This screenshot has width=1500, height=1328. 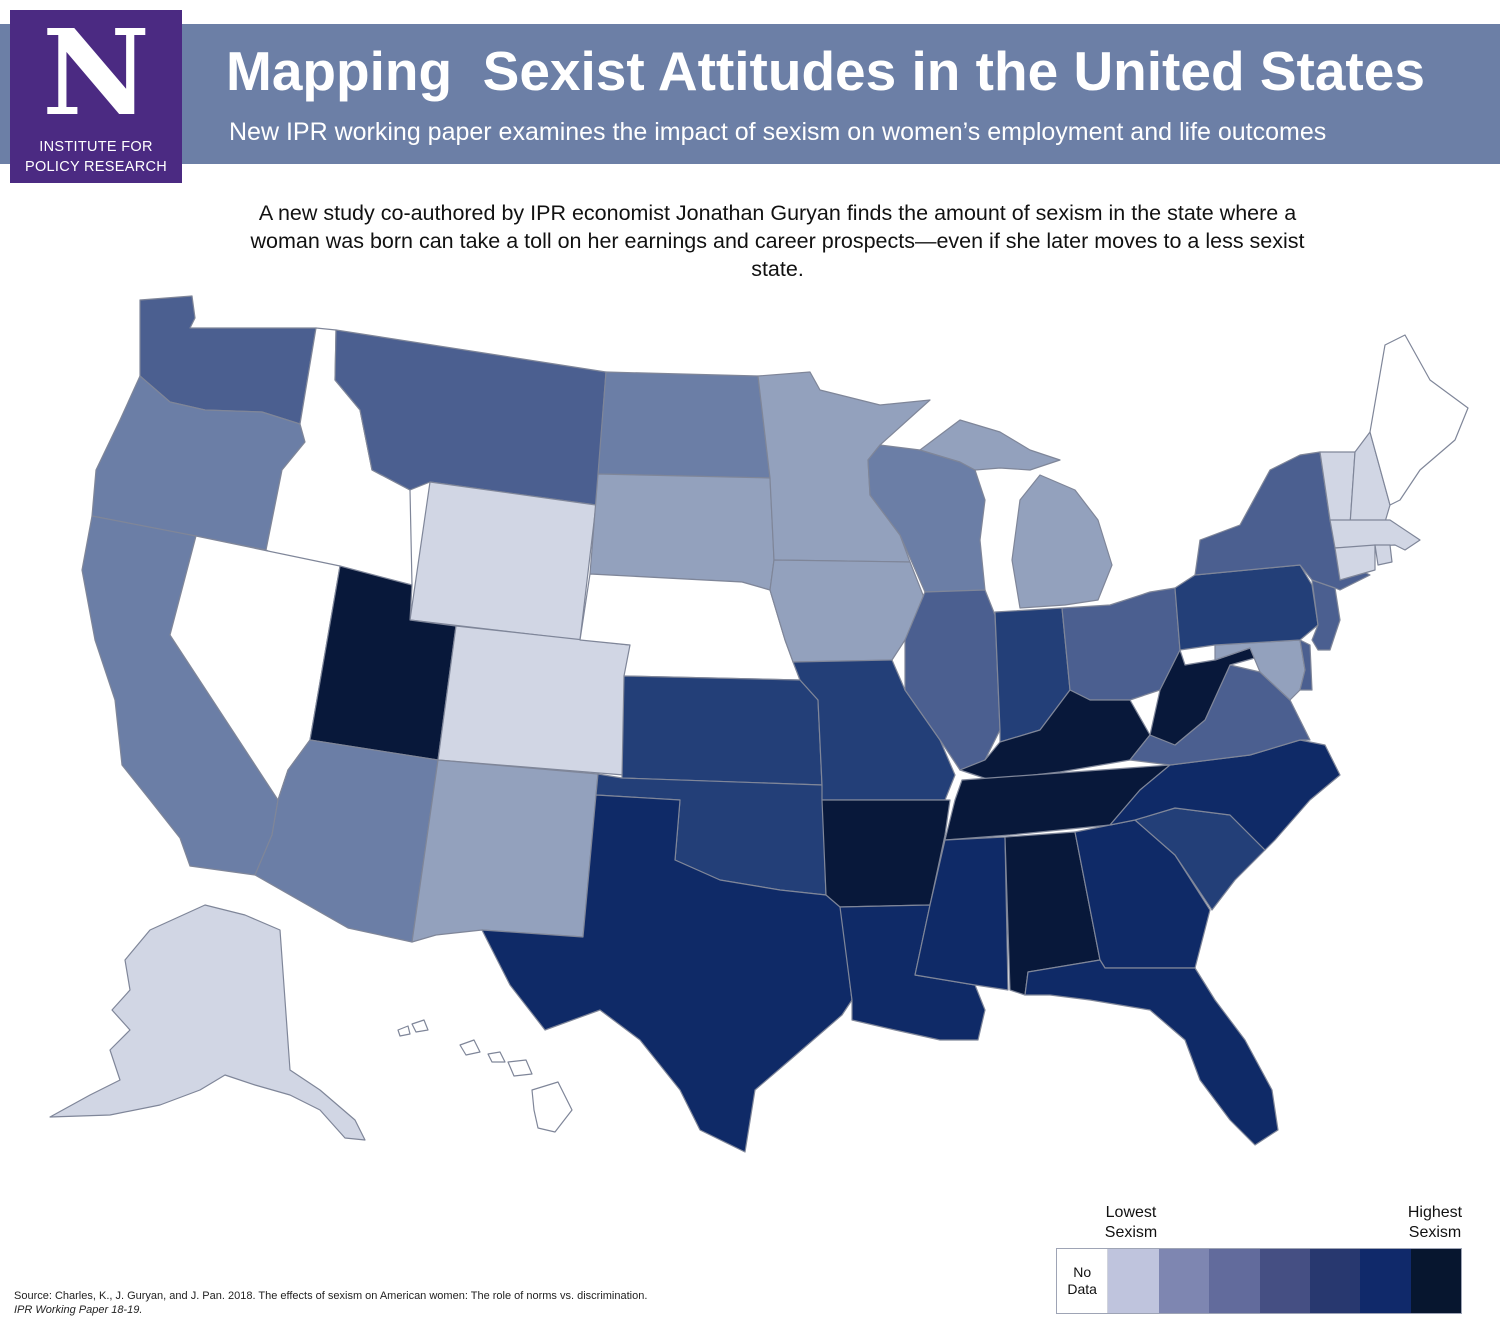 I want to click on header-band, so click(x=750, y=94).